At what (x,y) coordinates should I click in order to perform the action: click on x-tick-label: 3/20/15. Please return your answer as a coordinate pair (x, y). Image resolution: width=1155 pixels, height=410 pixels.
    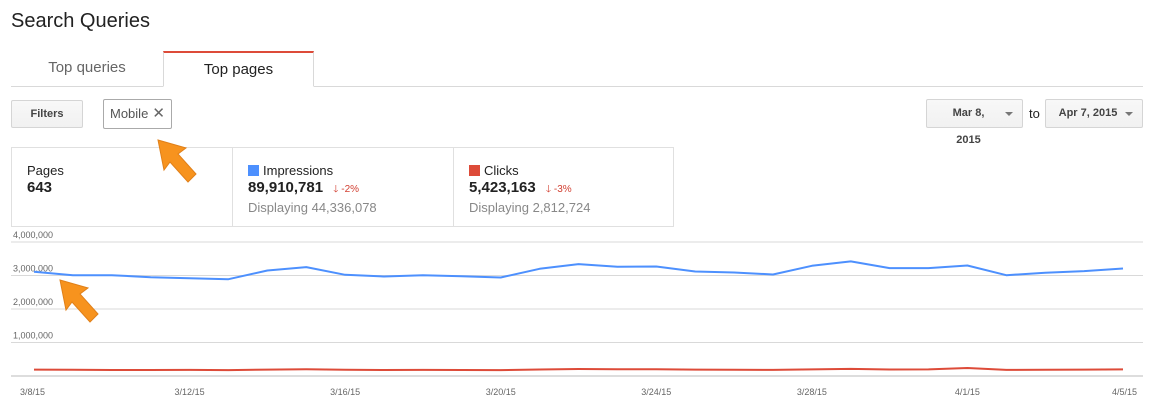
    Looking at the image, I should click on (501, 392).